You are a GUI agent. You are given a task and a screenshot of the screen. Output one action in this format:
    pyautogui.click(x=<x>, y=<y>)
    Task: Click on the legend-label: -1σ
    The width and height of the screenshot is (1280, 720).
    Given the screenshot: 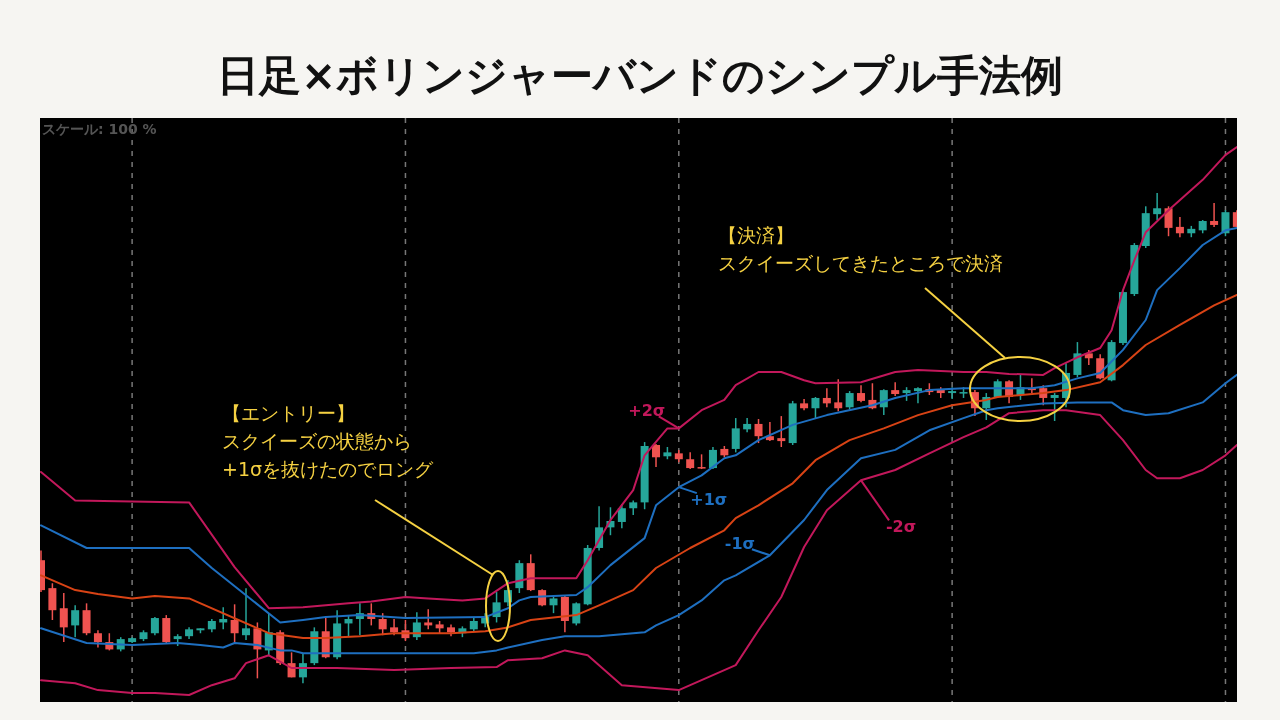 What is the action you would take?
    pyautogui.click(x=740, y=544)
    